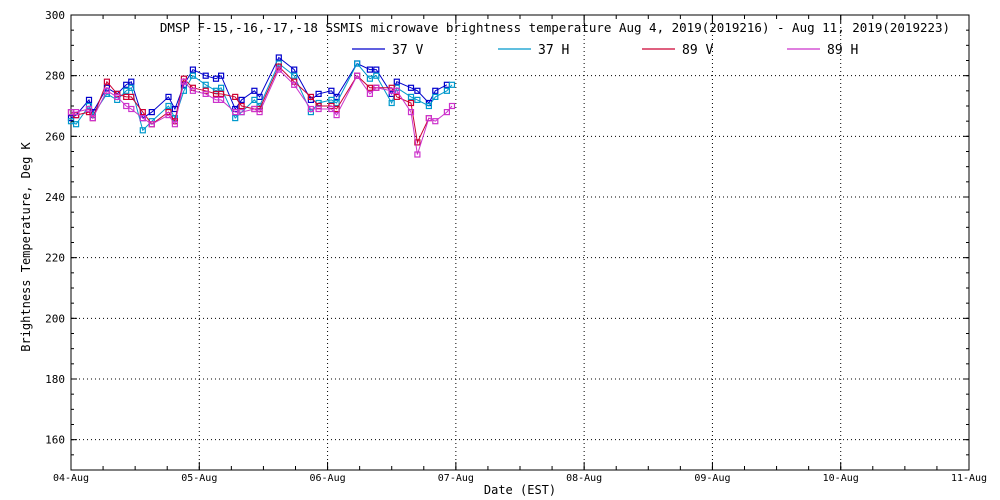 This screenshot has height=500, width=1000. What do you see at coordinates (822, 50) in the screenshot?
I see `legend-item: 89 H` at bounding box center [822, 50].